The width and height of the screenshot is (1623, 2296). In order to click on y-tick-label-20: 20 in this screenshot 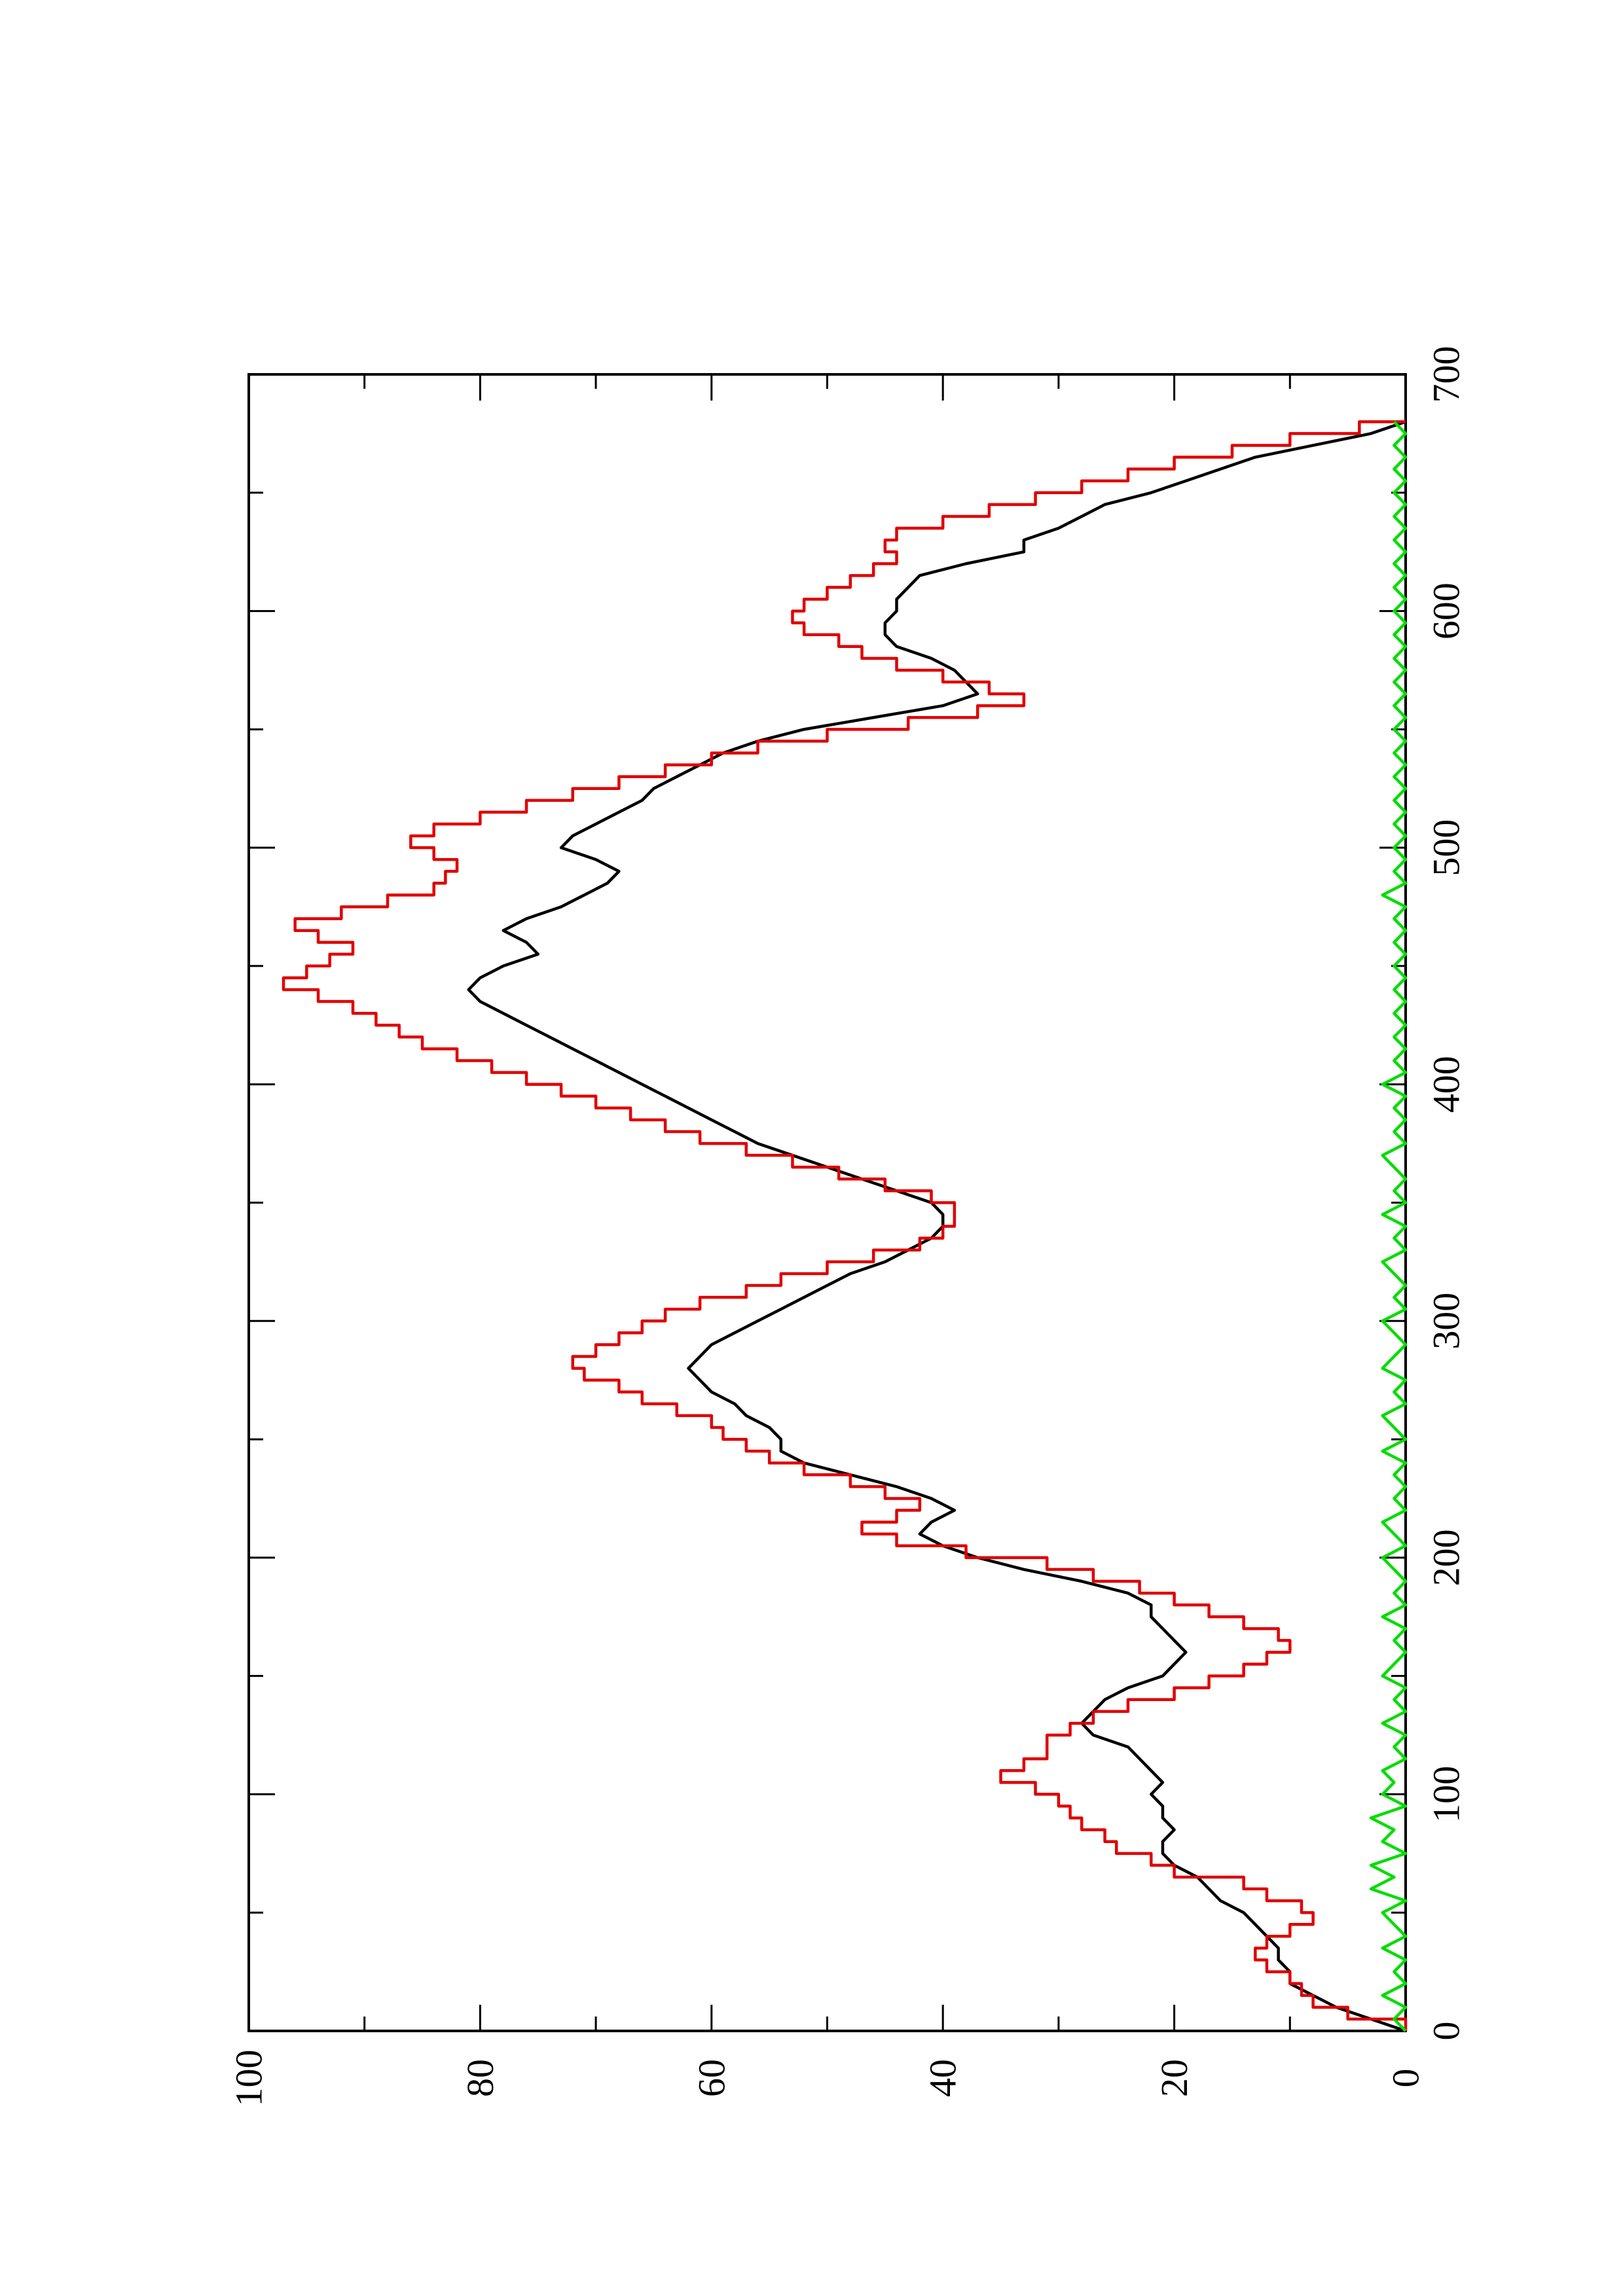, I will do `click(1174, 2078)`.